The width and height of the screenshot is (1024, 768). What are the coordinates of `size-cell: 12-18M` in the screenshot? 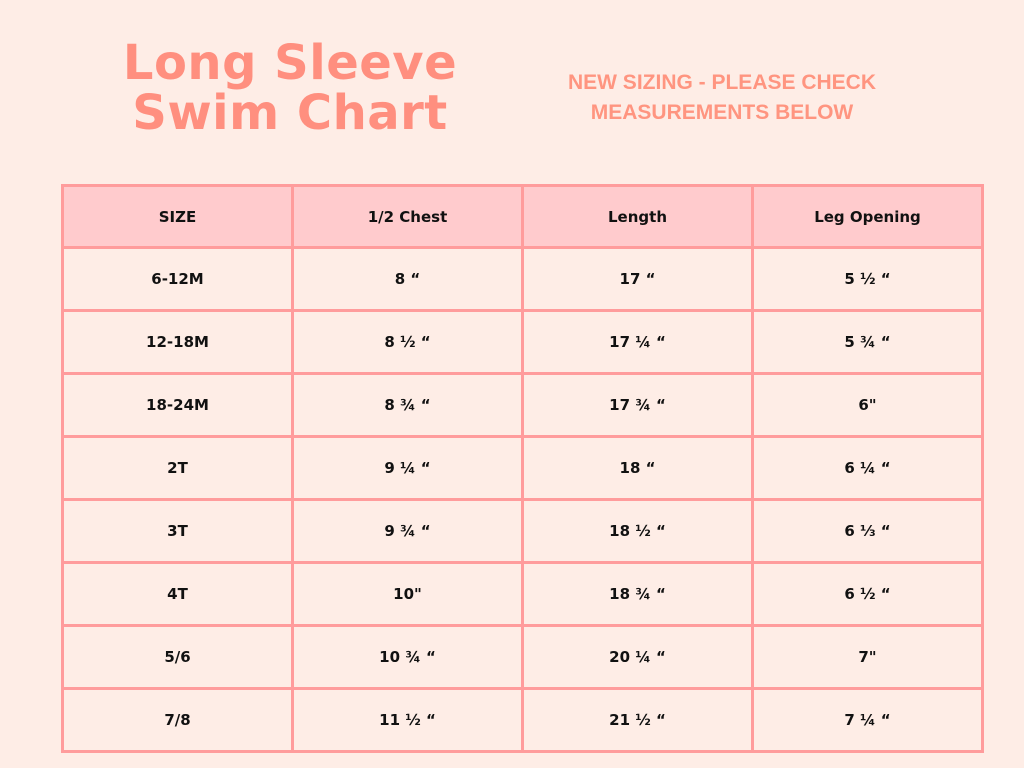 It's located at (177, 342).